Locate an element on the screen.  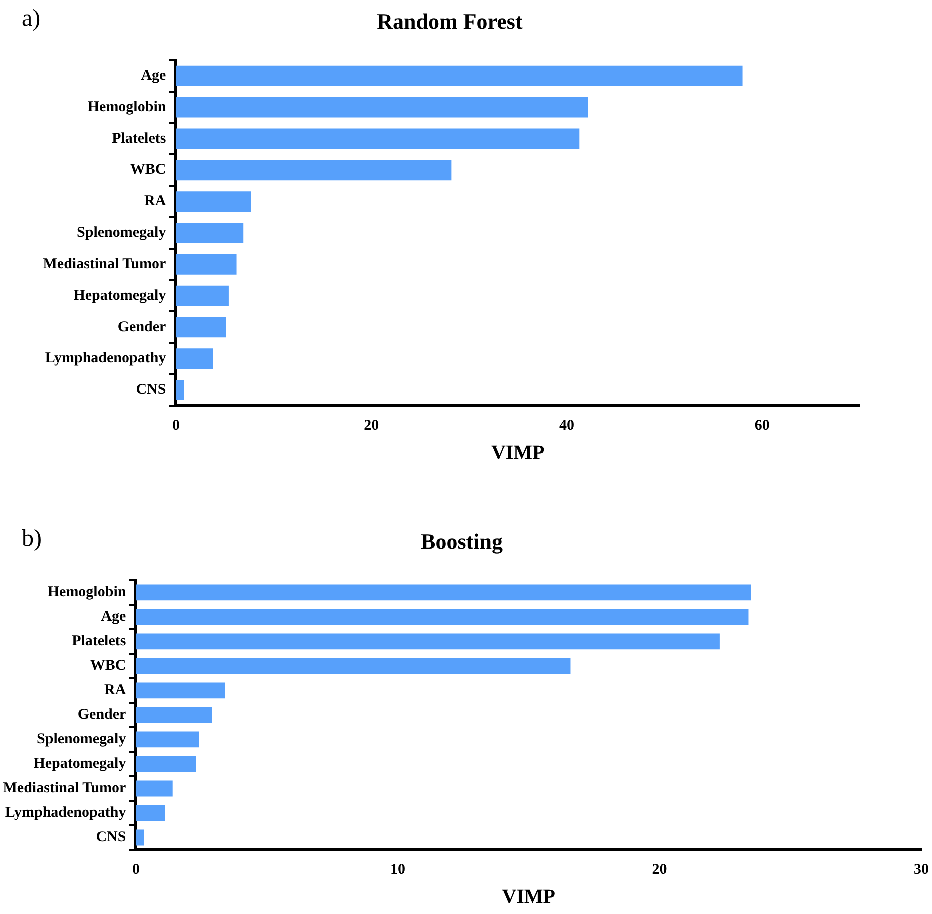
x-tick-label: 10 is located at coordinates (398, 870).